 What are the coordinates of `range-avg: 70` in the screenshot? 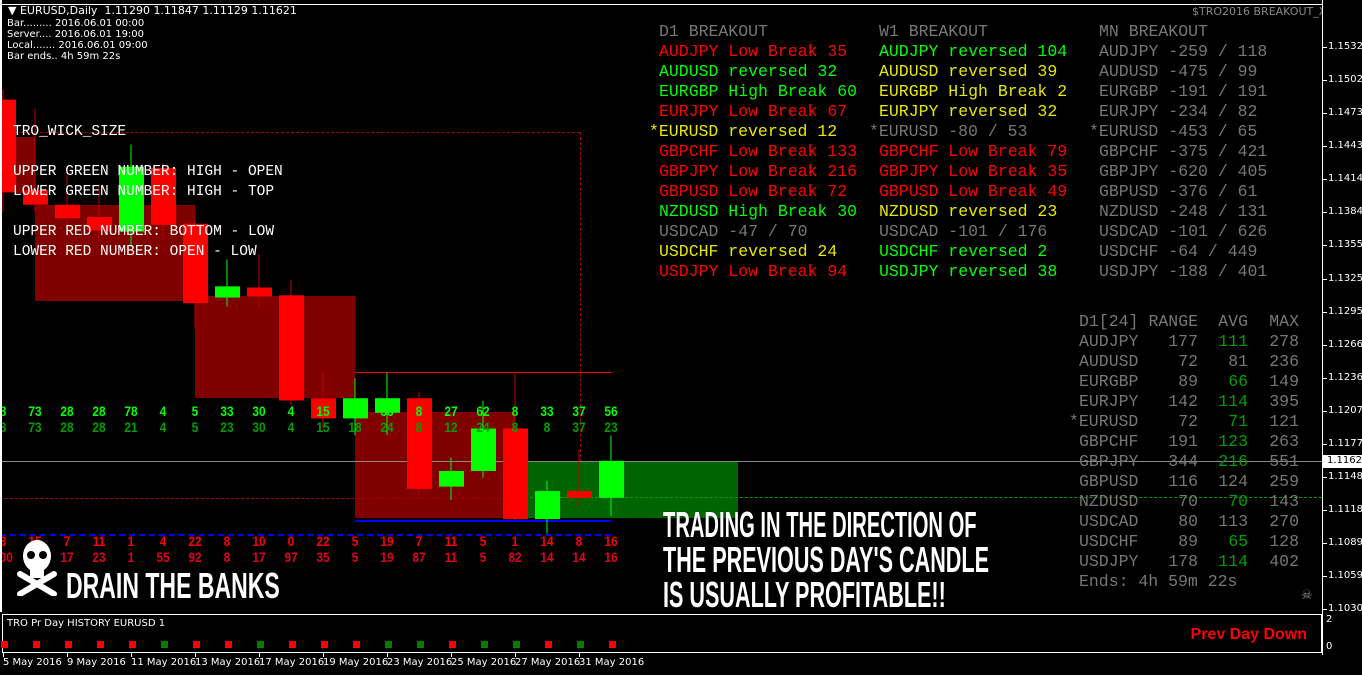 It's located at (1238, 501).